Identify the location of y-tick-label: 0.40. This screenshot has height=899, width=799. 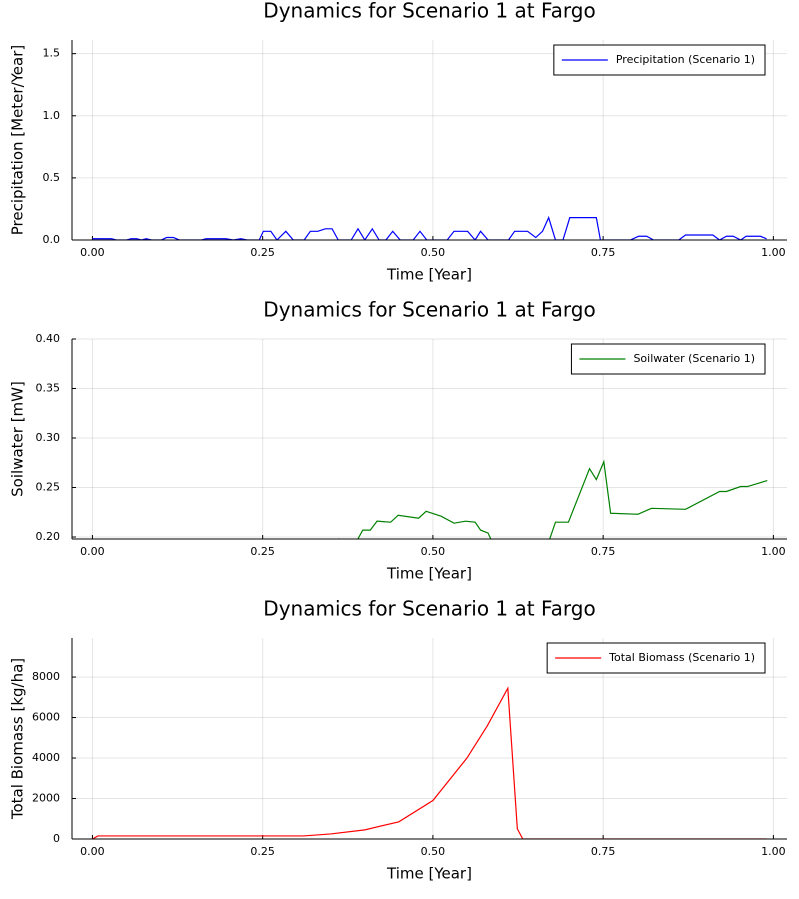
(48, 338).